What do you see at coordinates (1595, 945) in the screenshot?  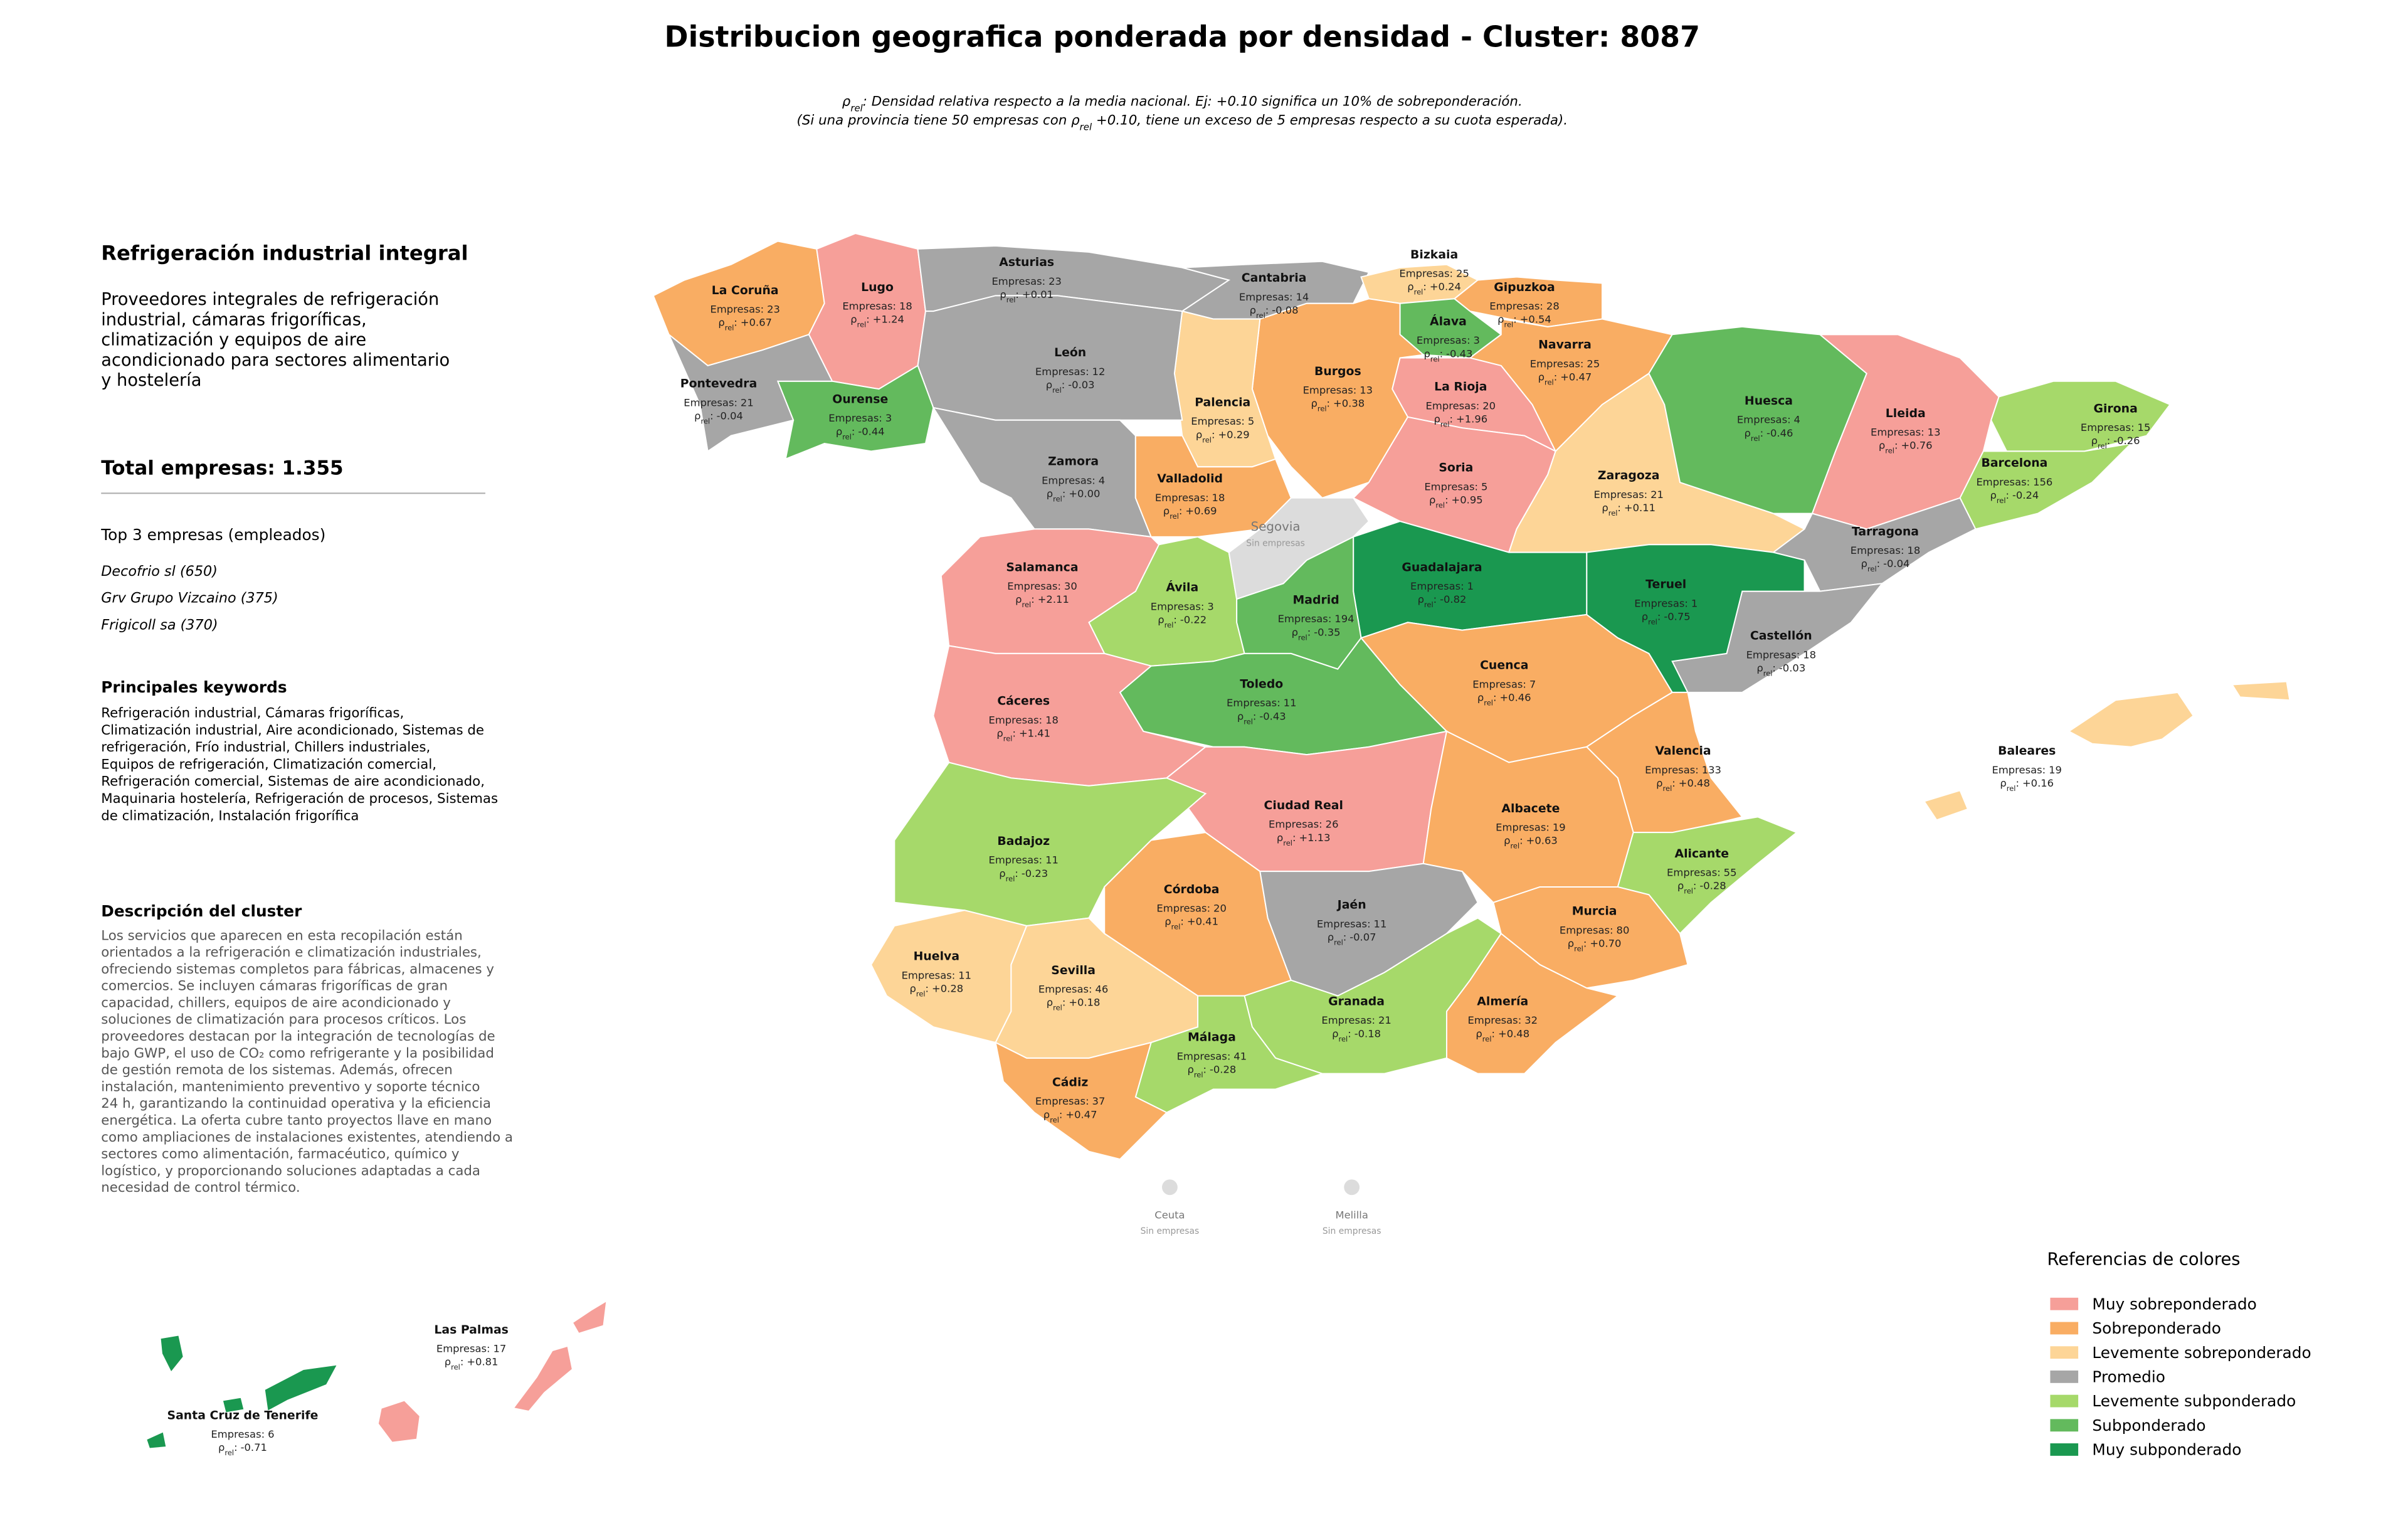 I see `province-rho: ρrel: +0.70` at bounding box center [1595, 945].